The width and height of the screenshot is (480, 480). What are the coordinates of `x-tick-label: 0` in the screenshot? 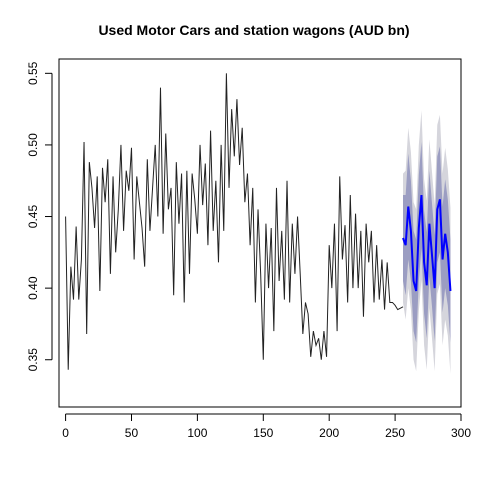 It's located at (65, 433).